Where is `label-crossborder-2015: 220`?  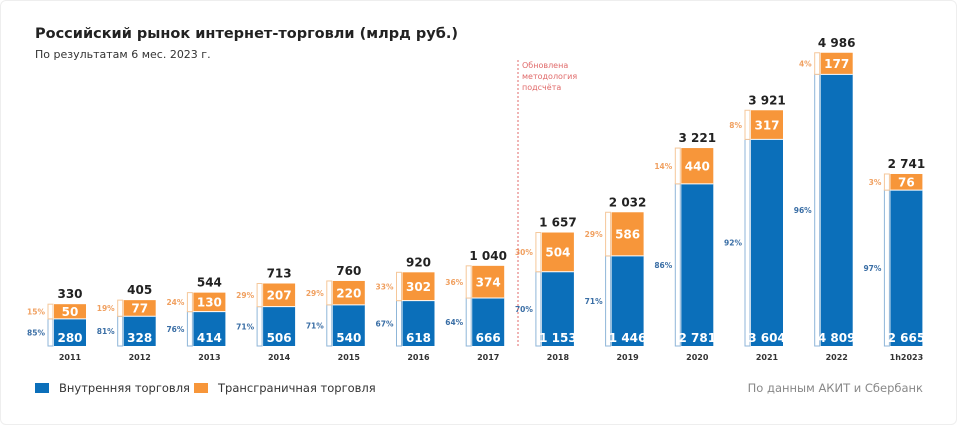
label-crossborder-2015: 220 is located at coordinates (348, 293).